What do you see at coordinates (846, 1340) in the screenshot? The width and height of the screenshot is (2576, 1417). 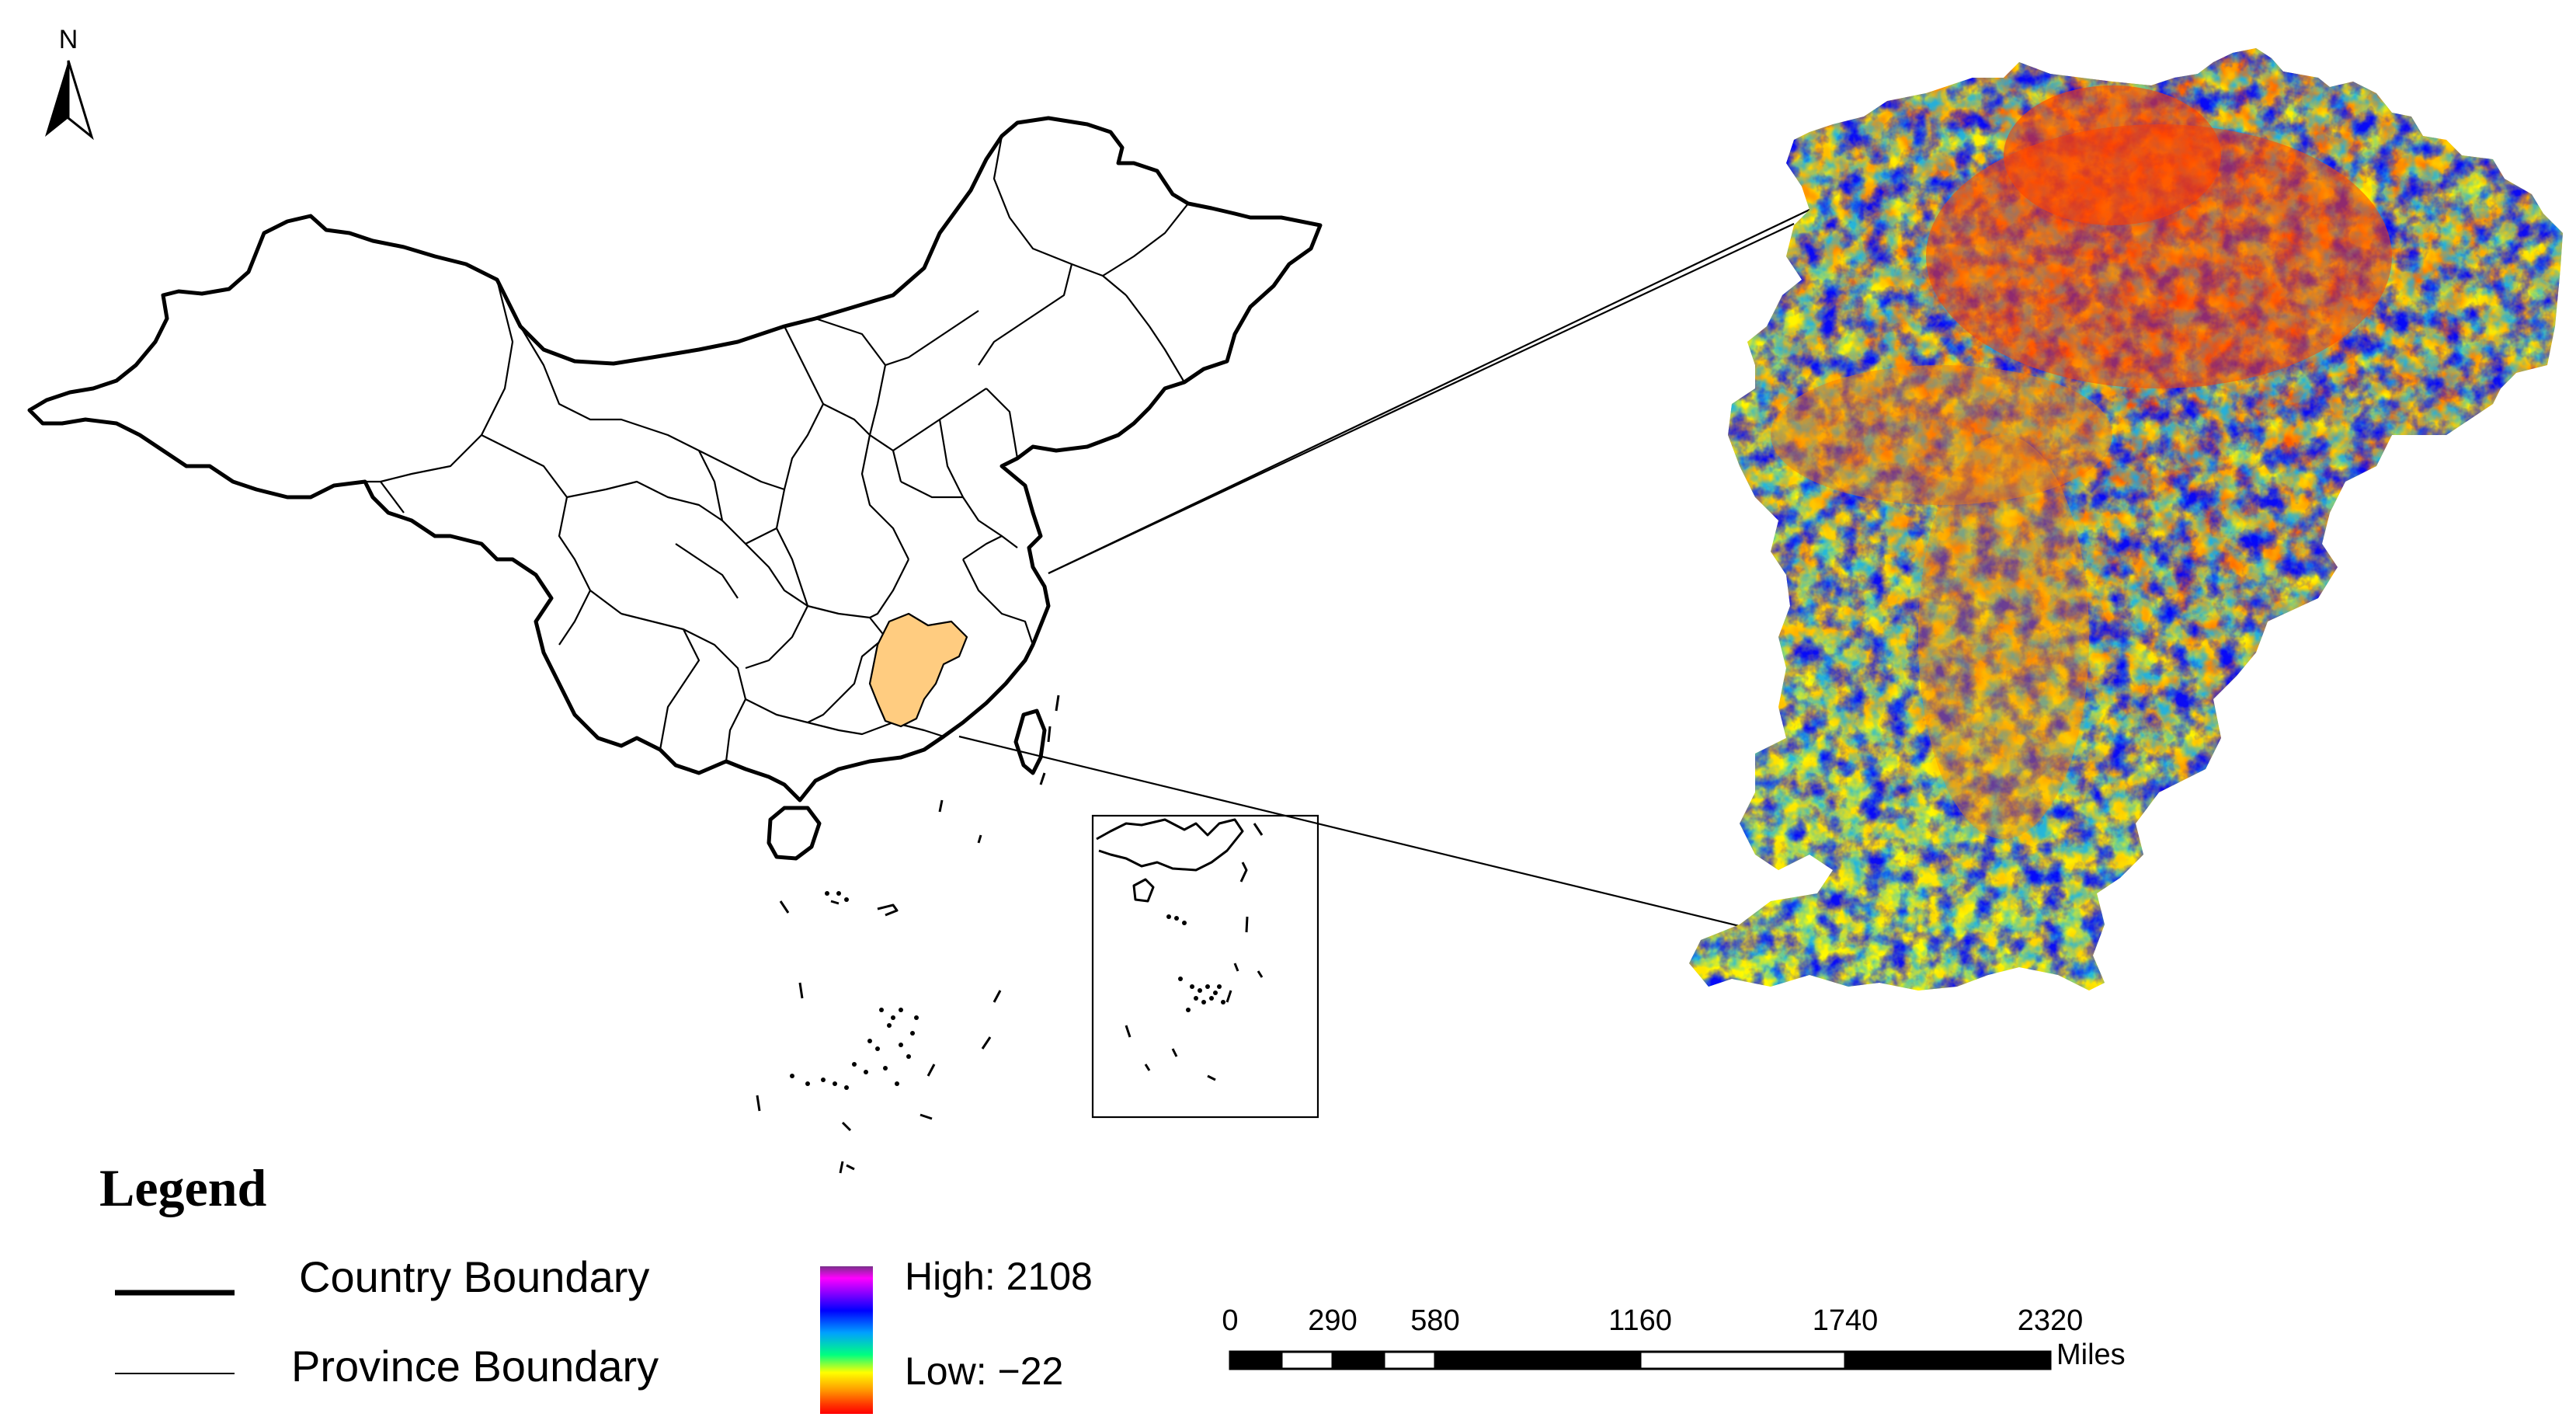 I see `elevation-color-ramp` at bounding box center [846, 1340].